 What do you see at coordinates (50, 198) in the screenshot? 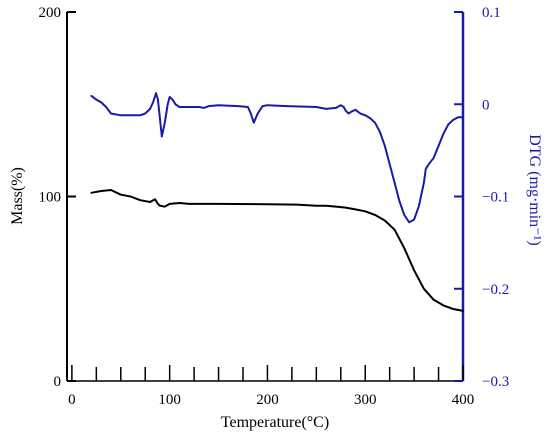
I see `left-y-tick-label: 100` at bounding box center [50, 198].